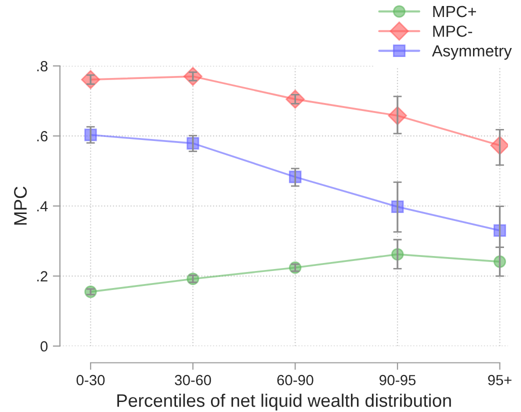 The width and height of the screenshot is (521, 412). I want to click on x-tick-label: 90-95, so click(398, 380).